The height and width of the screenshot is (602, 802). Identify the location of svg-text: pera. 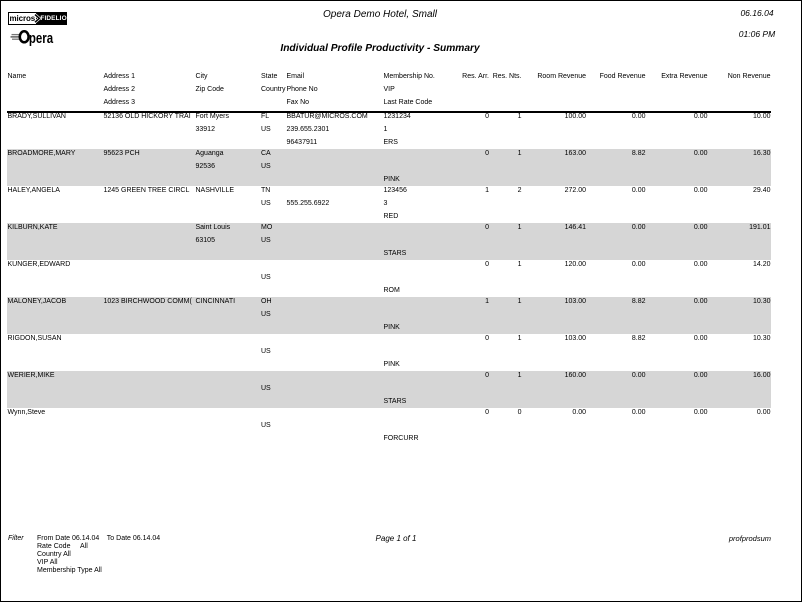
(41, 38).